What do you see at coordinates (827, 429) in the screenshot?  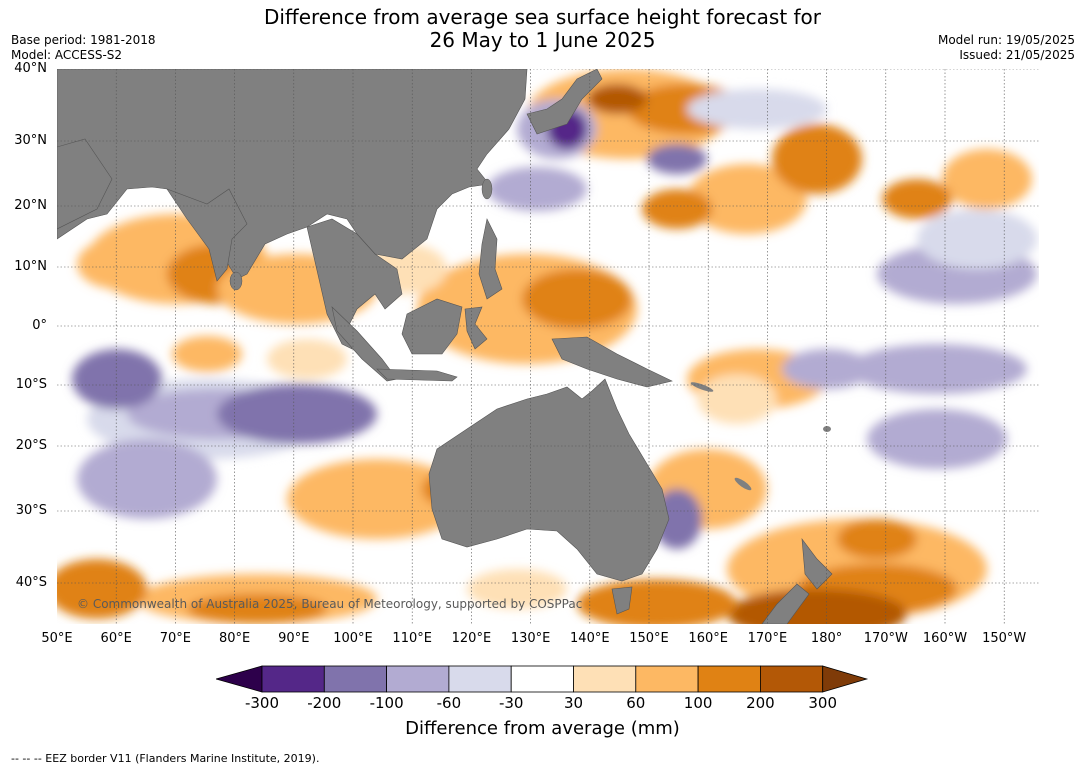 I see `fiji` at bounding box center [827, 429].